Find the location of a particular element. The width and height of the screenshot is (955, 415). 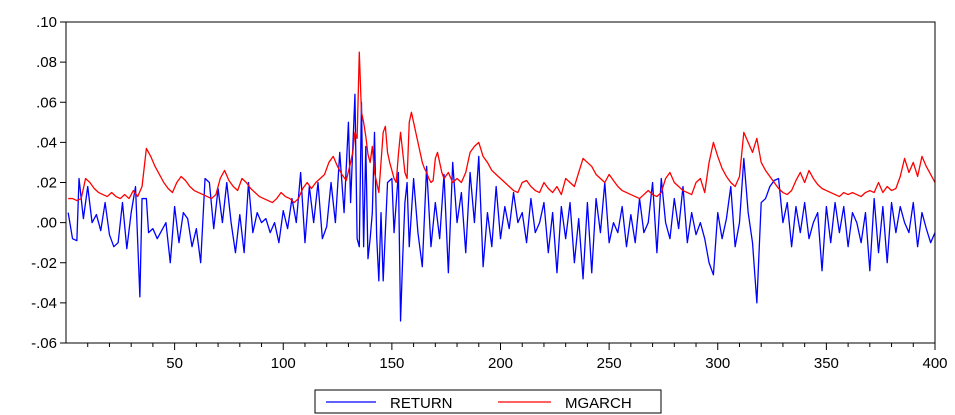

y-tick-label: .10 is located at coordinates (46, 22).